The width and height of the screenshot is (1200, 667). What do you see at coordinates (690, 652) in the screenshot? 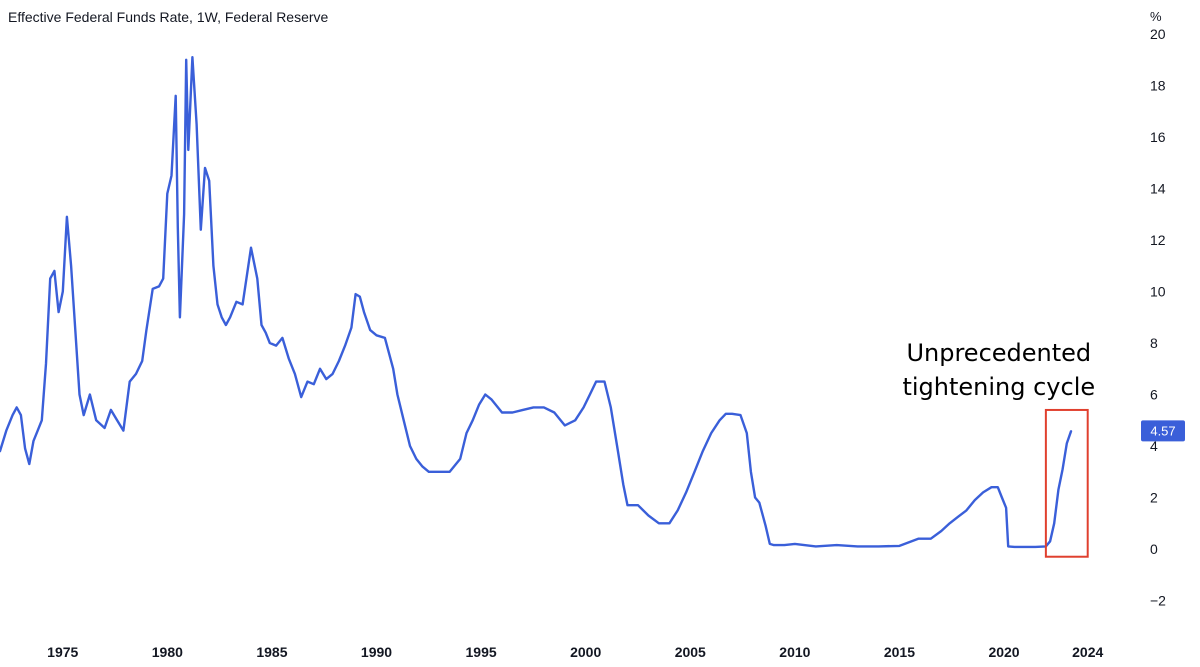
I see `x-tick-label: 2005` at bounding box center [690, 652].